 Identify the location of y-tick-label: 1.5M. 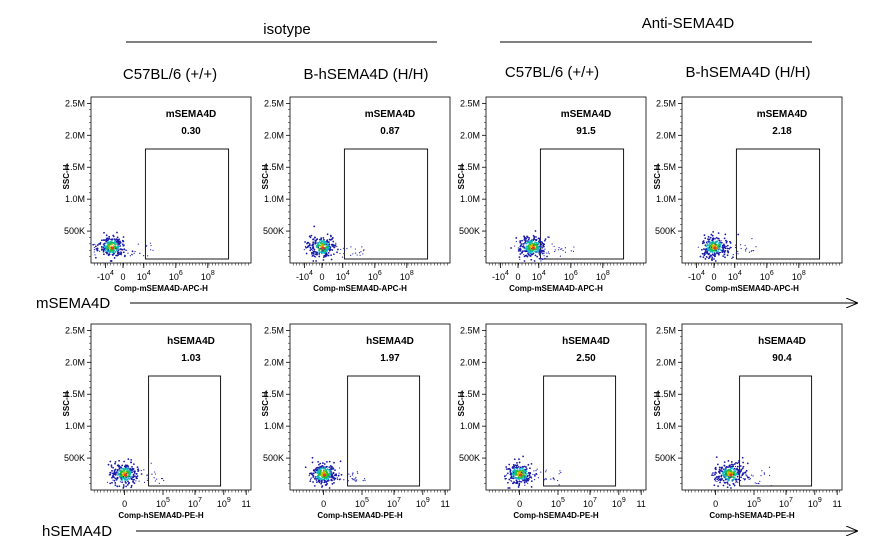
(75, 167).